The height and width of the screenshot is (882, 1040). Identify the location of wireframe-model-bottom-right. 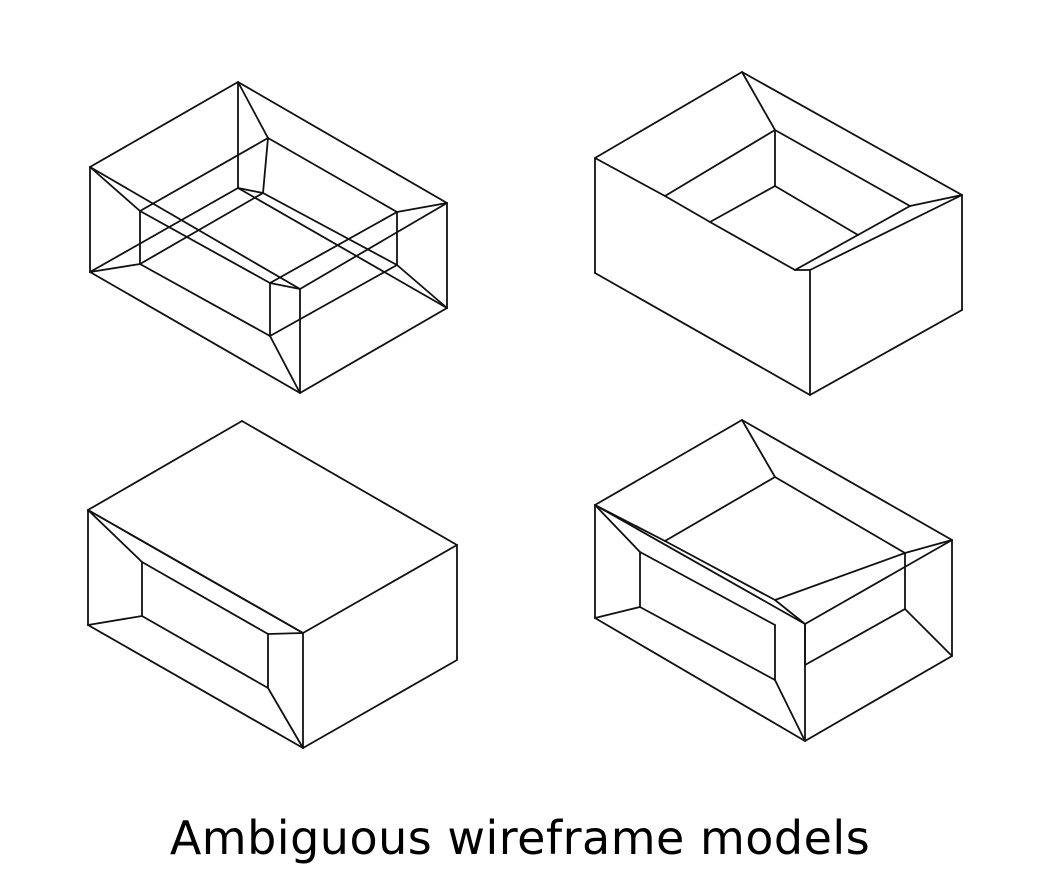
(773, 580).